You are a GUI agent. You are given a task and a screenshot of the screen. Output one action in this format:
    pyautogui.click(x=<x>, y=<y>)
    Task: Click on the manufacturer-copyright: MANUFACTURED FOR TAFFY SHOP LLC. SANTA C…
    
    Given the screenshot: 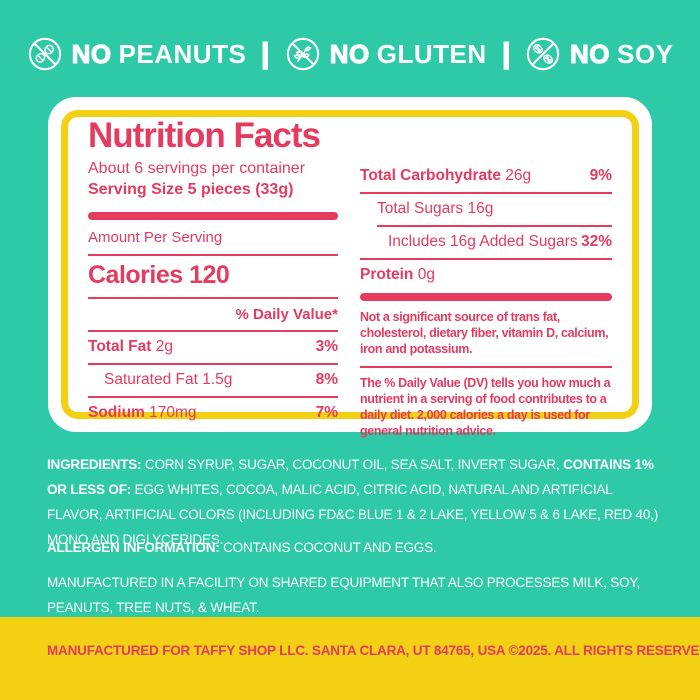 What is the action you would take?
    pyautogui.click(x=373, y=650)
    